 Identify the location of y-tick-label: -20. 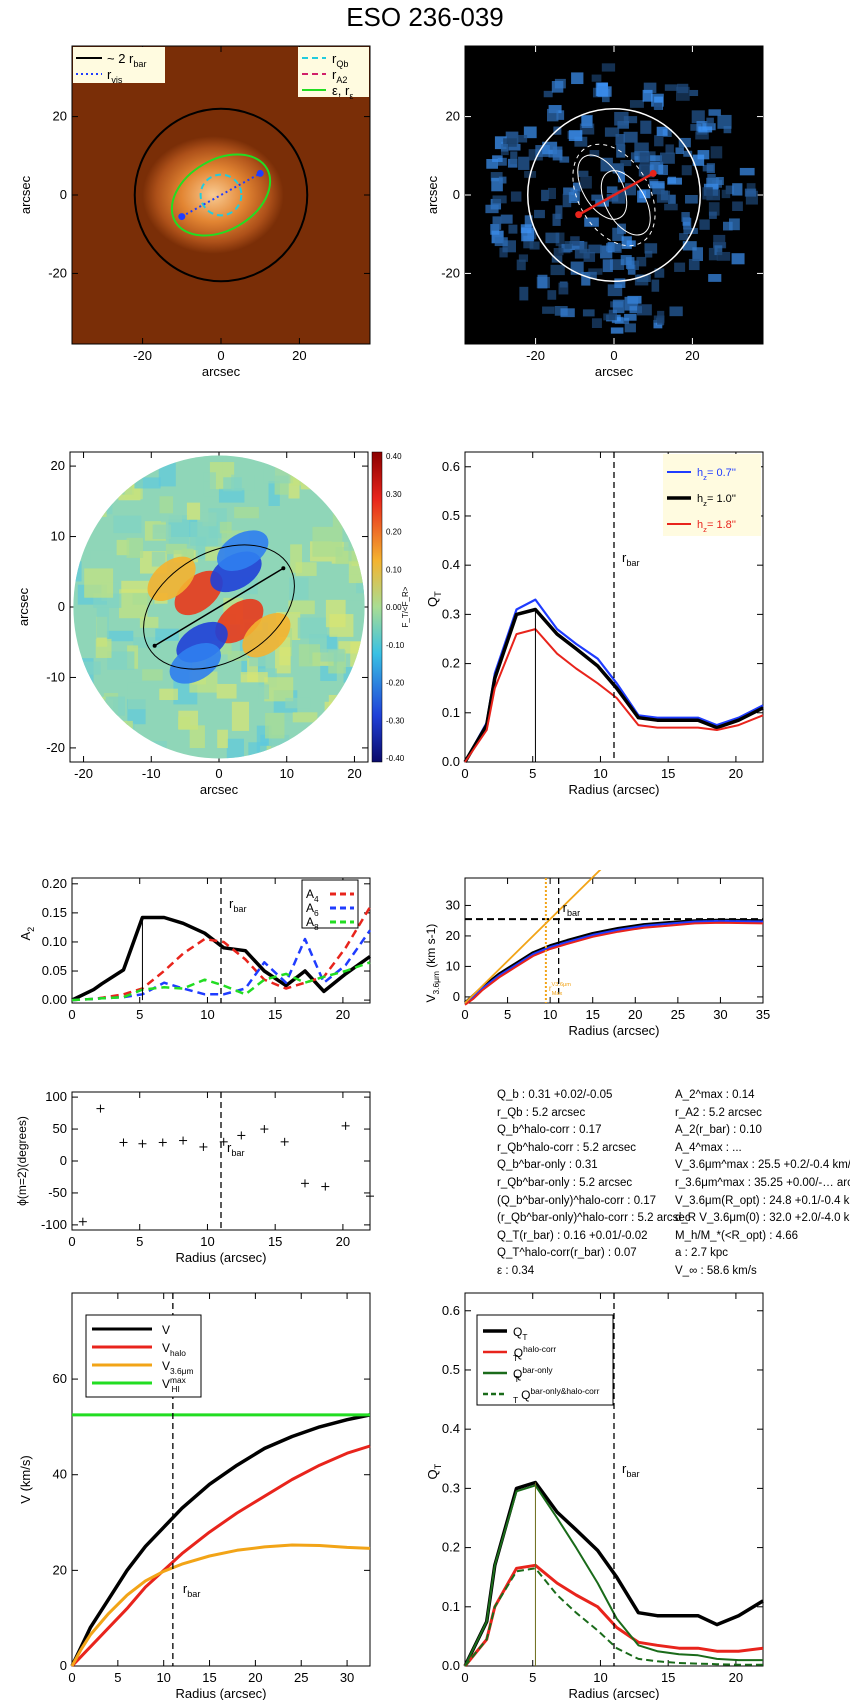
(55, 747).